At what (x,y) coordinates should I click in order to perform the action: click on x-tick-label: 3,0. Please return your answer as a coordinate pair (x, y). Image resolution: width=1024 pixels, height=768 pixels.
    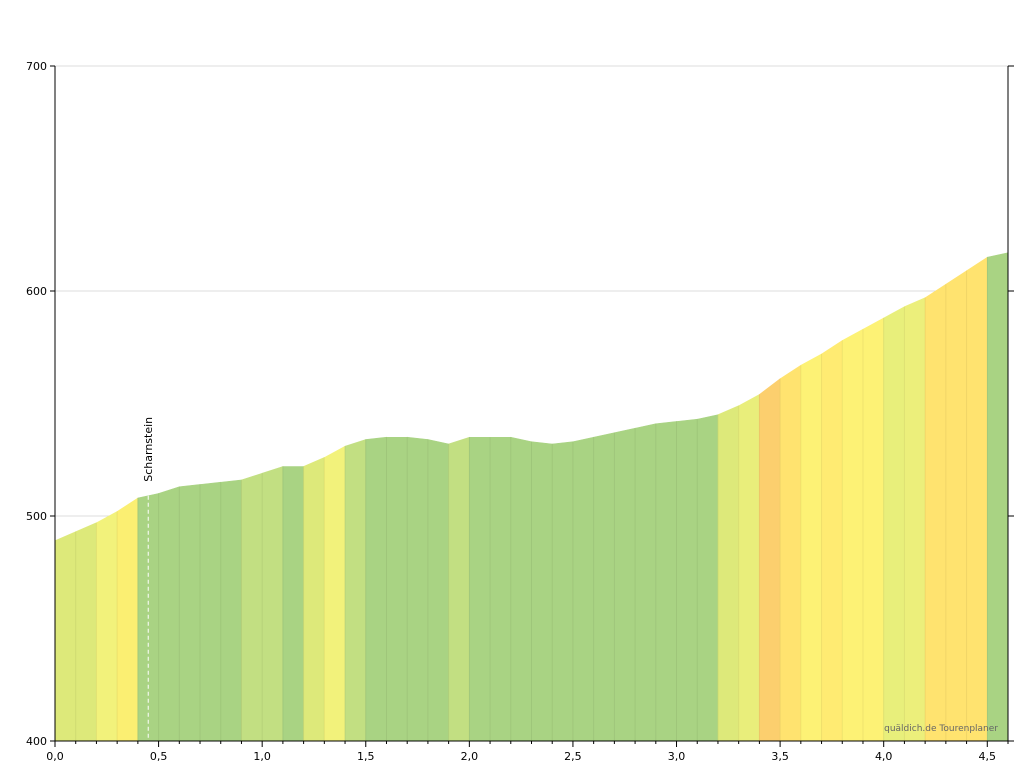
    Looking at the image, I should click on (677, 756).